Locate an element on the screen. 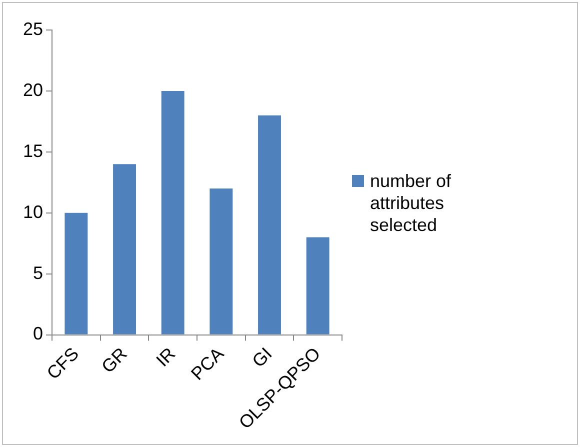 This screenshot has height=447, width=582. y-tick-label: 20 is located at coordinates (33, 90).